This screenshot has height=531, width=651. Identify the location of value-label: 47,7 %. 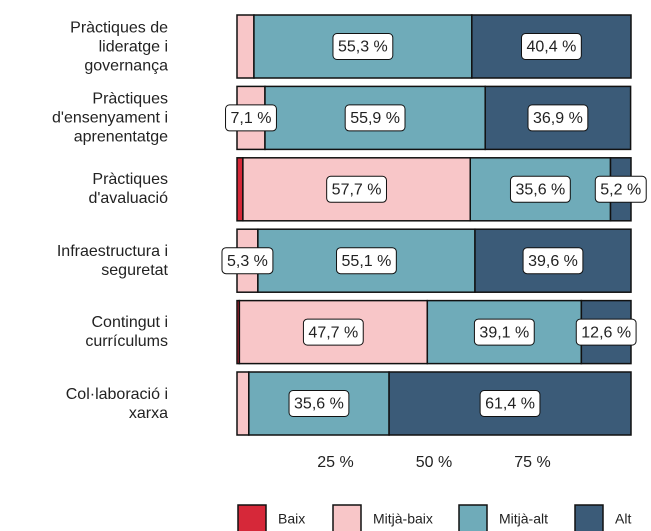
(333, 332).